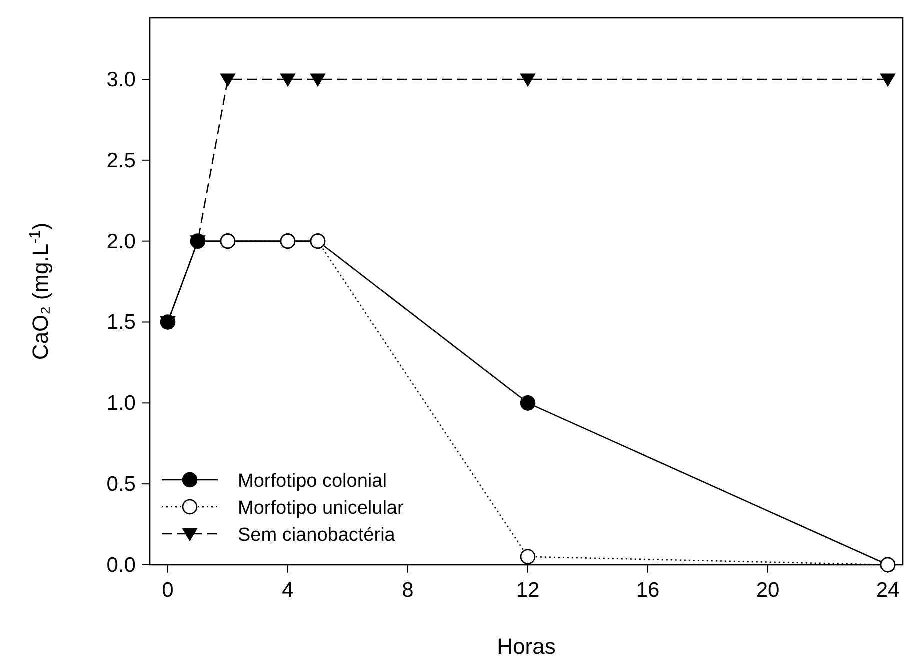 This screenshot has height=672, width=905. I want to click on x-tick-label: 0, so click(168, 590).